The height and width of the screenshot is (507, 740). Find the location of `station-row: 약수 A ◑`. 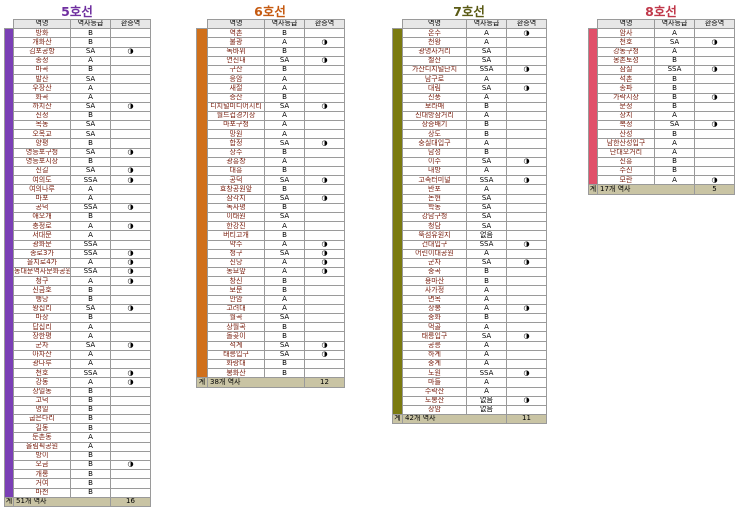

station-row: 약수 A ◑ is located at coordinates (270, 244).